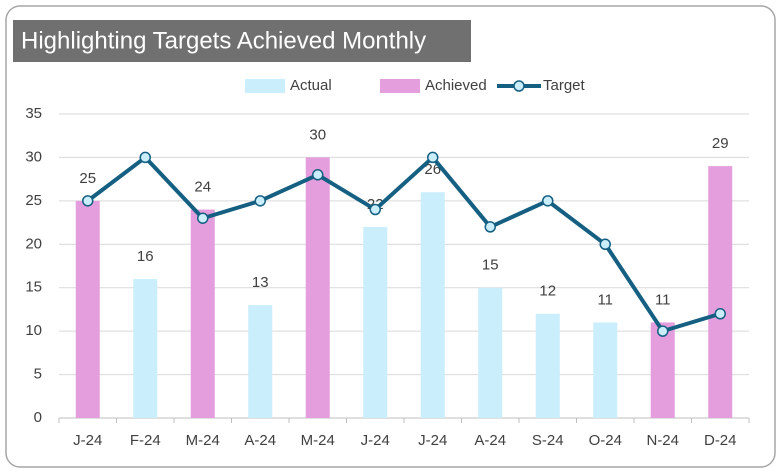 The width and height of the screenshot is (781, 473). I want to click on data-label: 24, so click(202, 187).